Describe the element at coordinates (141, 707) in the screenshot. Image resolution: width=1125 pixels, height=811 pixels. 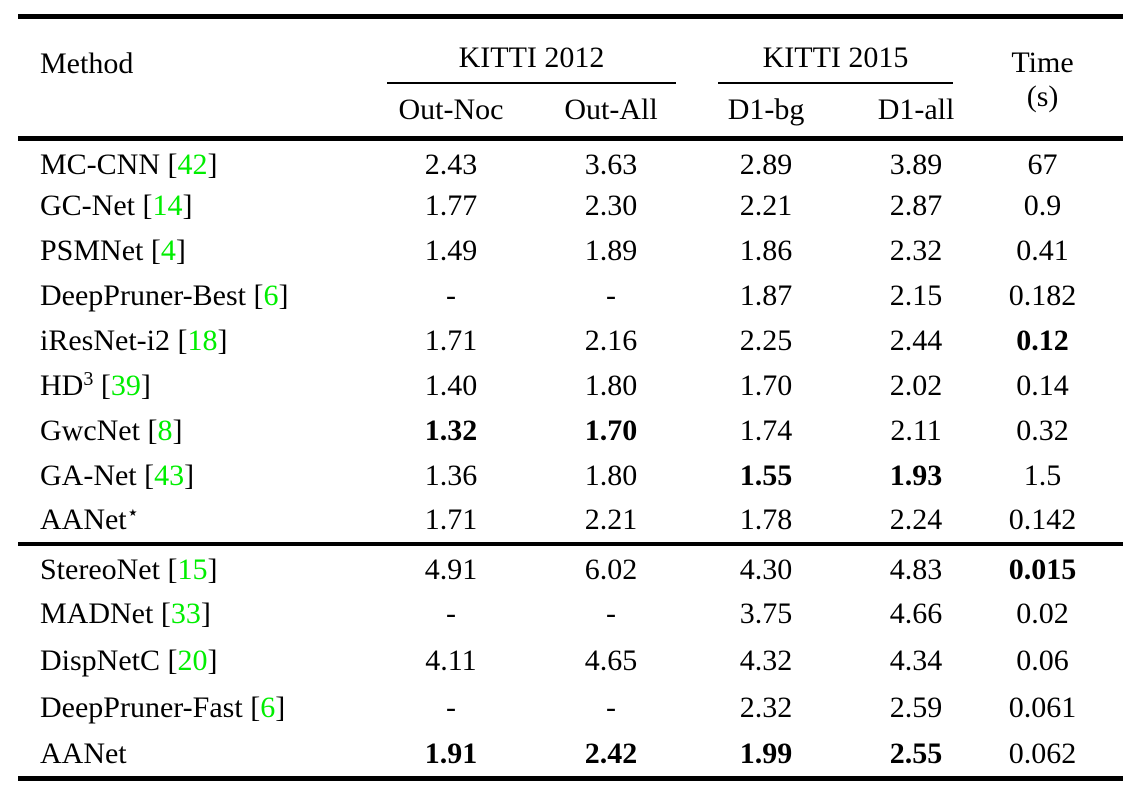
I see `method-name: DeepPruner-Fast` at that location.